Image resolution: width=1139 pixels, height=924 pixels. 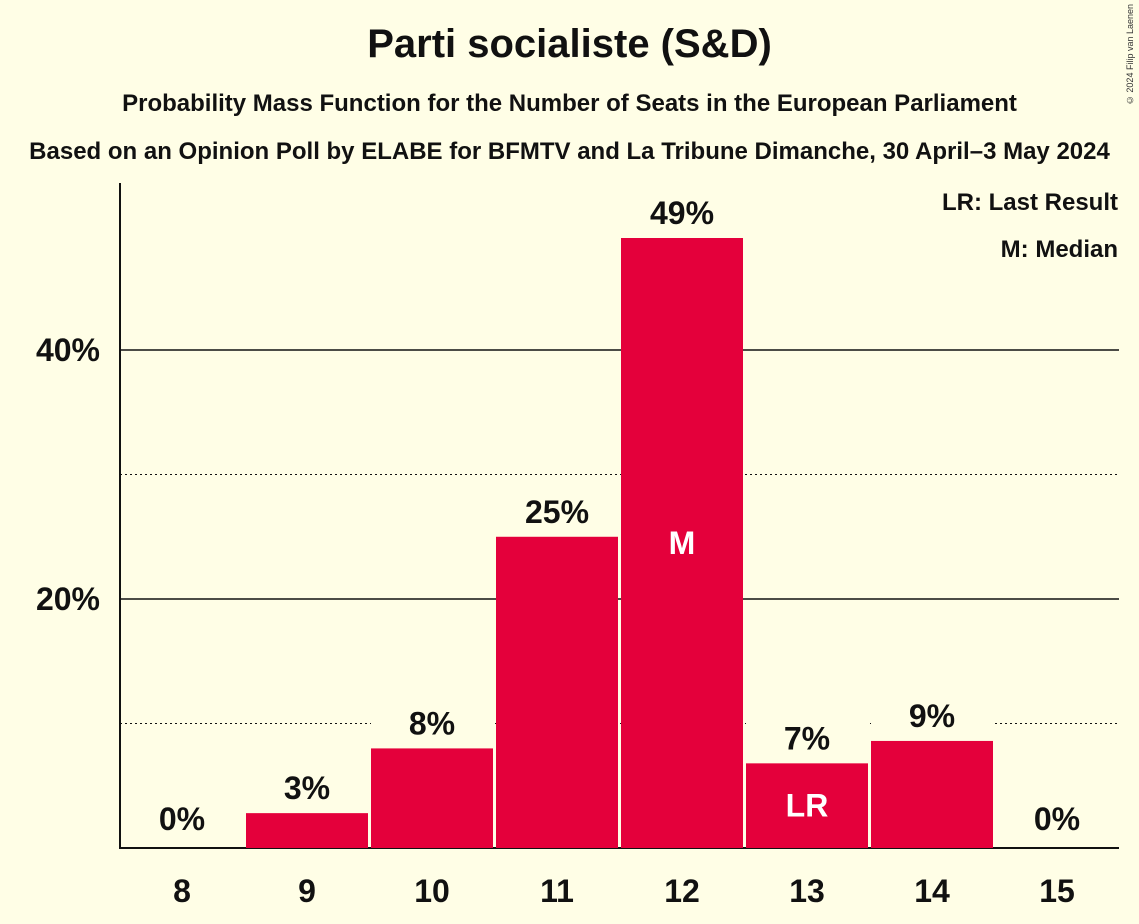 What do you see at coordinates (932, 891) in the screenshot?
I see `x-tick-label: 14` at bounding box center [932, 891].